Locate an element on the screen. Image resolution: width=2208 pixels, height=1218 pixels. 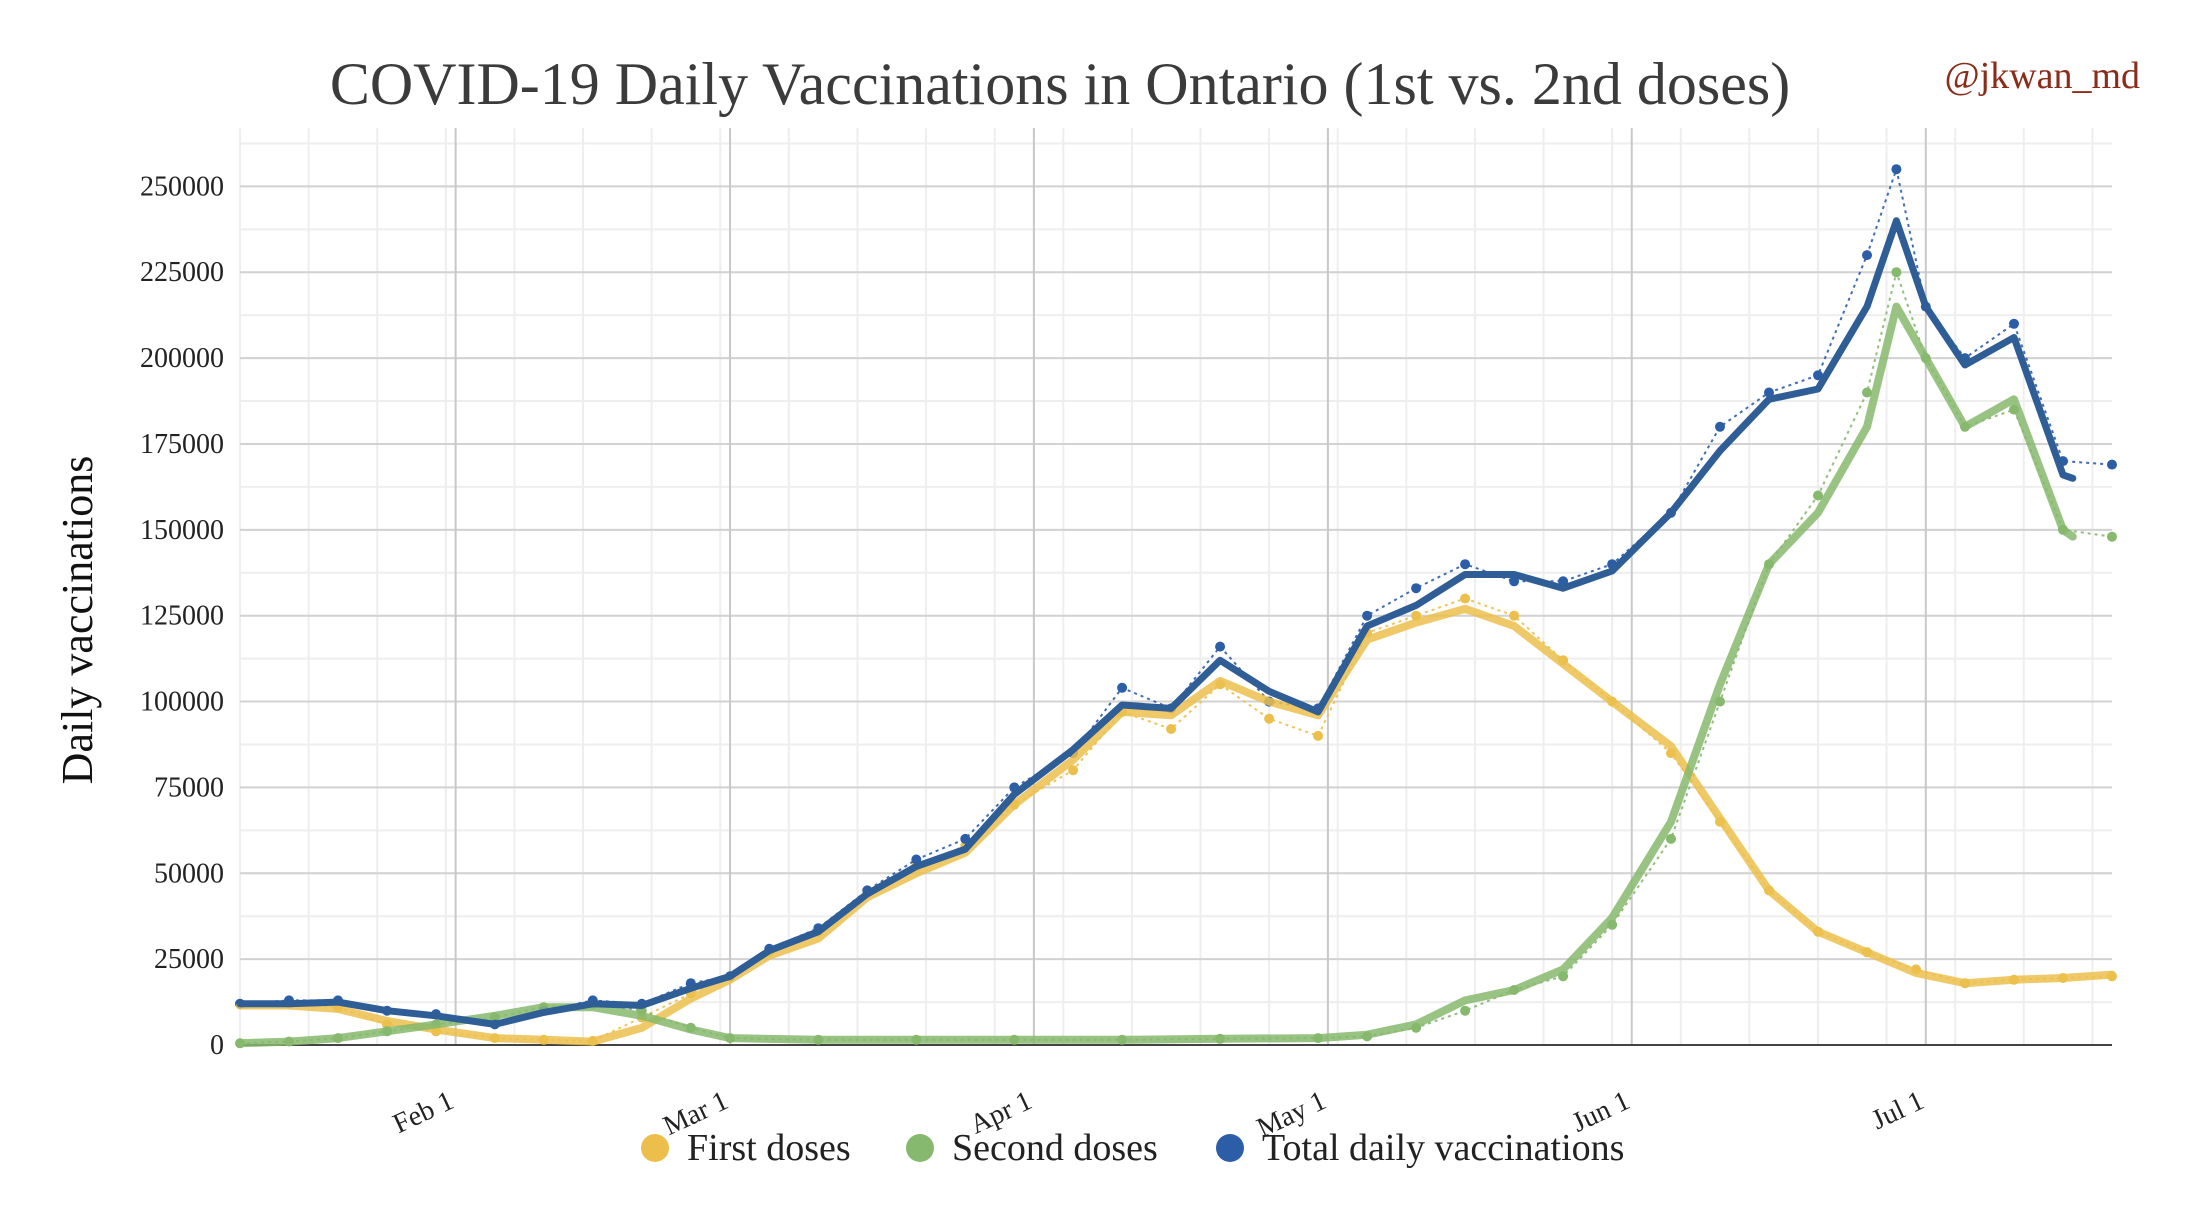
legend-label: Second doses is located at coordinates (1055, 1148).